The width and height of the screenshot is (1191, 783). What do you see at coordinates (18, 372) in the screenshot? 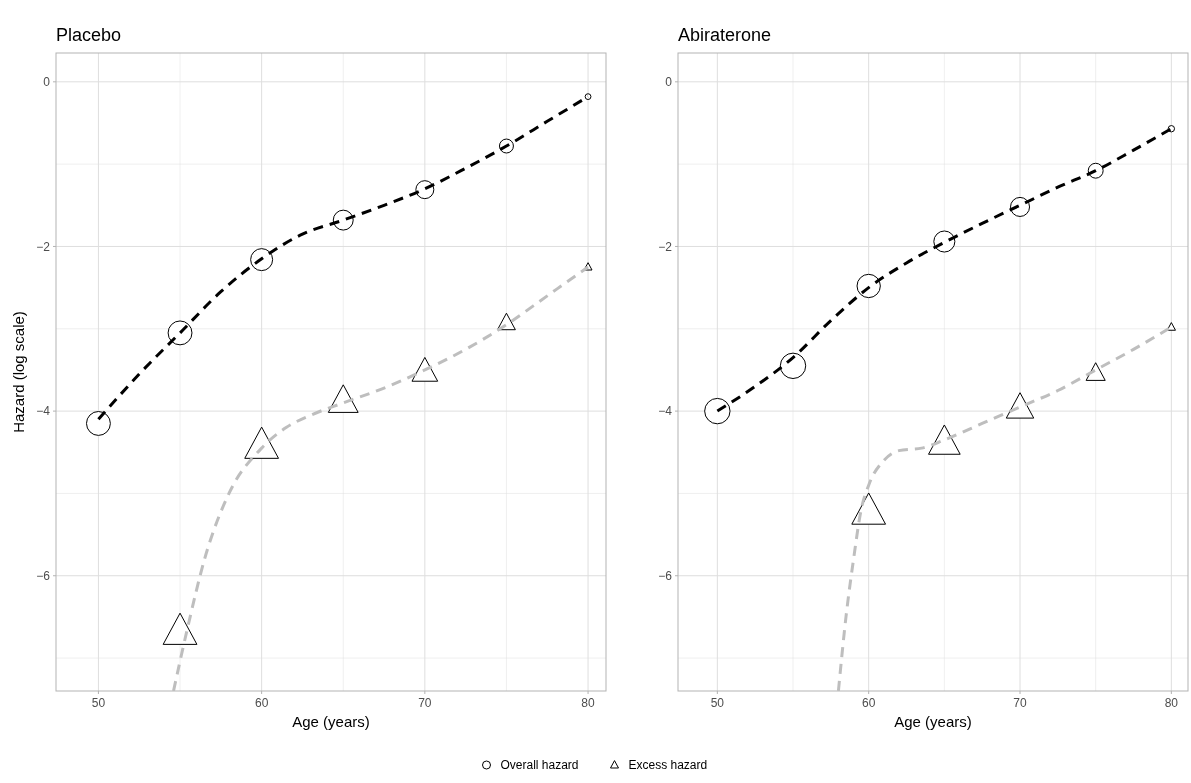
I see `y-axis-title: Hazard (log scale)` at bounding box center [18, 372].